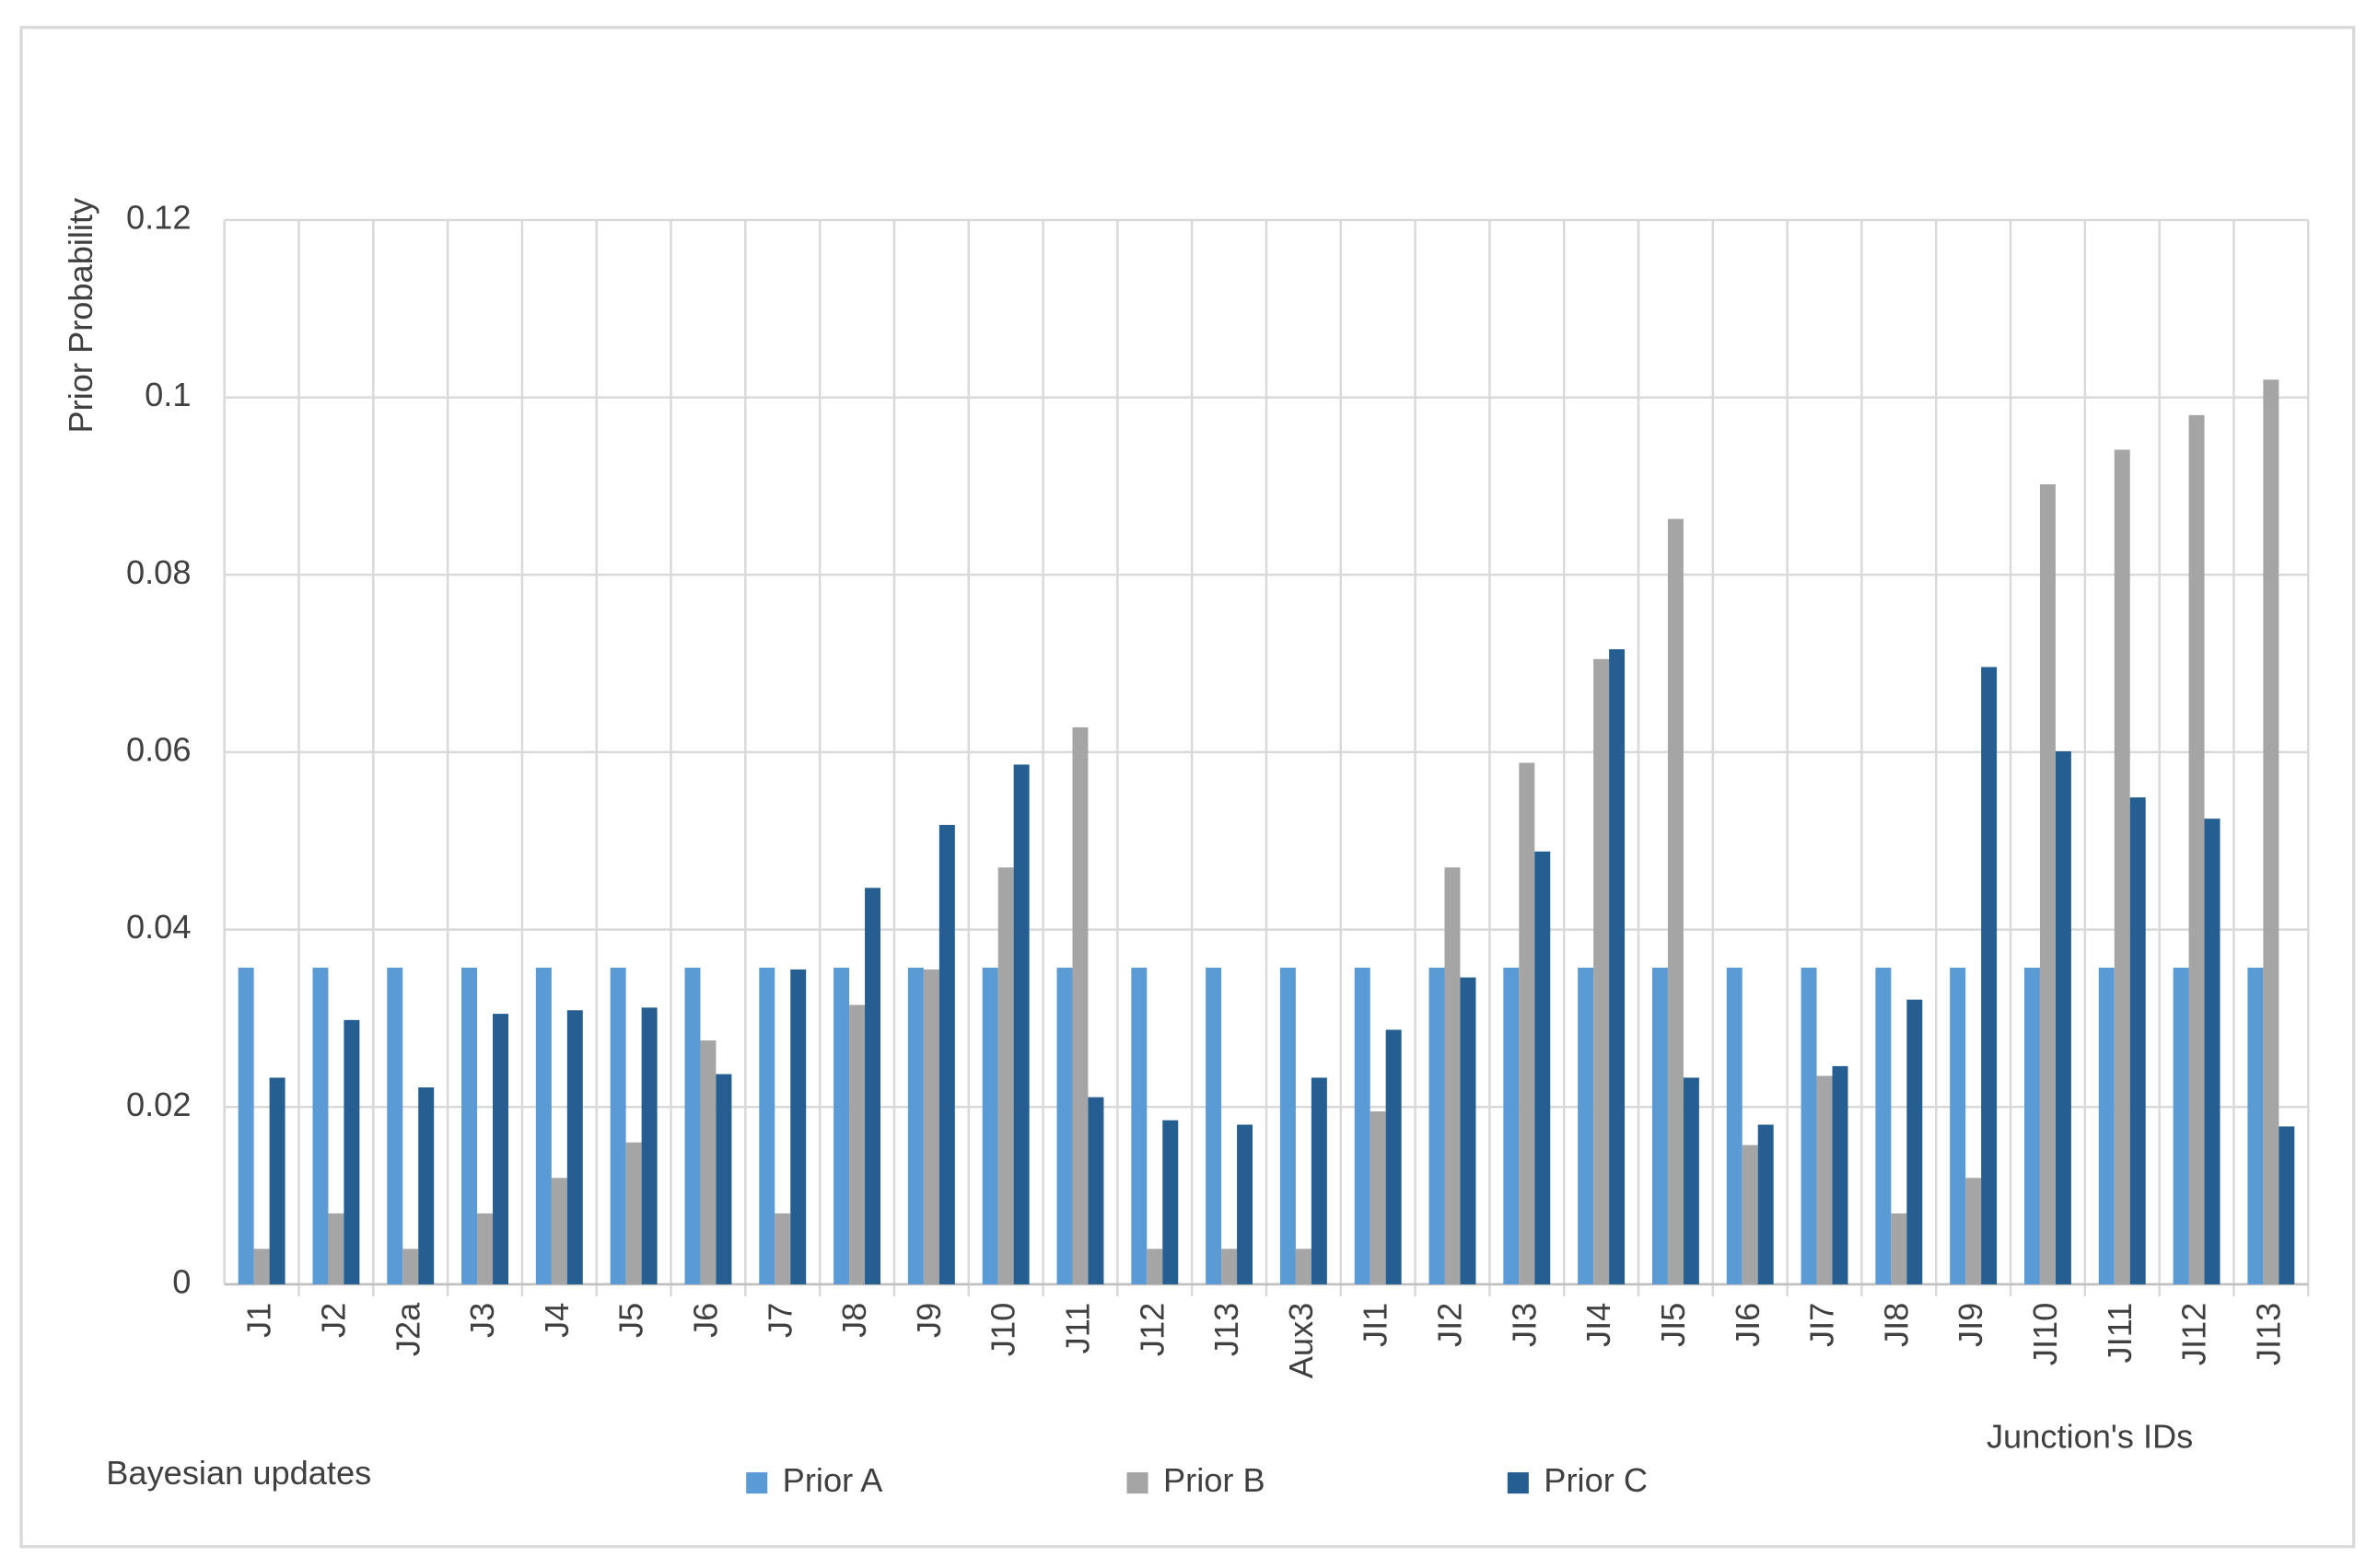 The image size is (2378, 1568). Describe the element at coordinates (929, 1320) in the screenshot. I see `x-tick-label: J9` at that location.